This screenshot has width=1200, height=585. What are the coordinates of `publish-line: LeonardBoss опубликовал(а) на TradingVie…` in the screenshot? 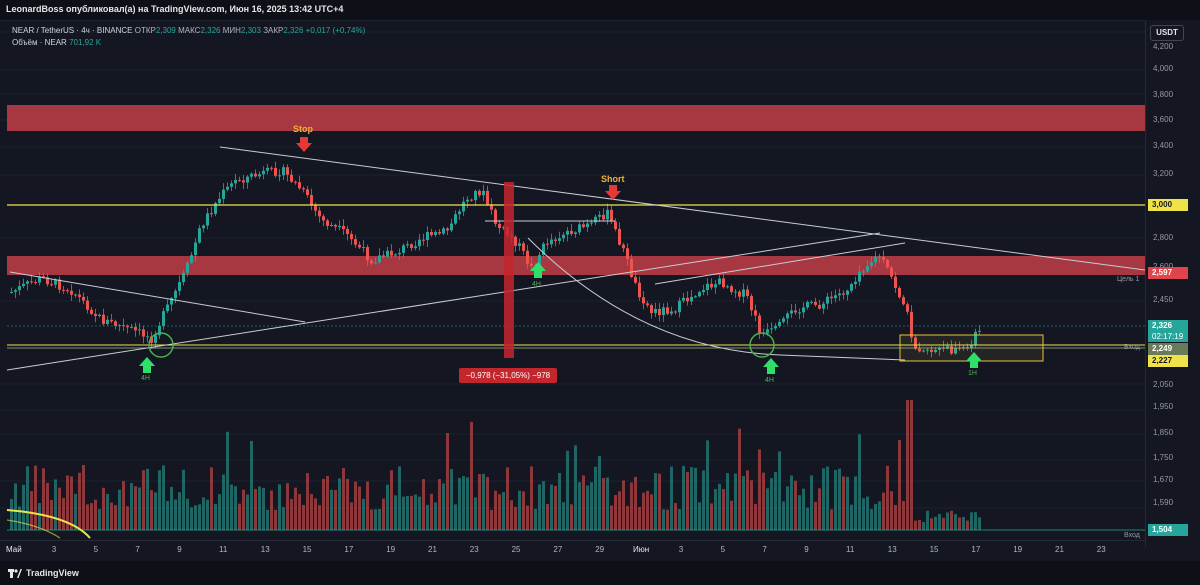 It's located at (175, 9).